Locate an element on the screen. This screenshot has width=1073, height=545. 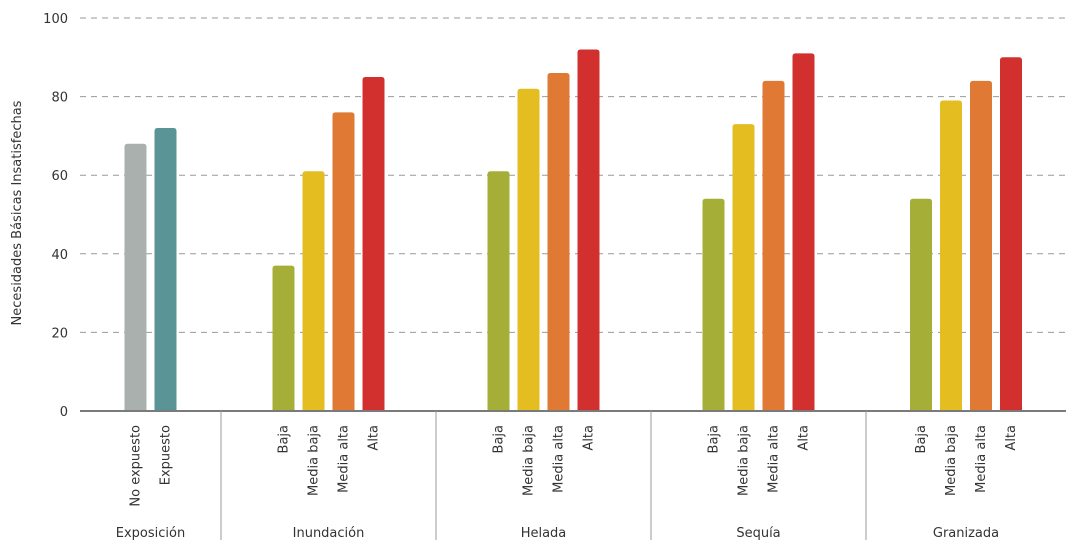
y-tick-label: 40 is located at coordinates (59, 255).